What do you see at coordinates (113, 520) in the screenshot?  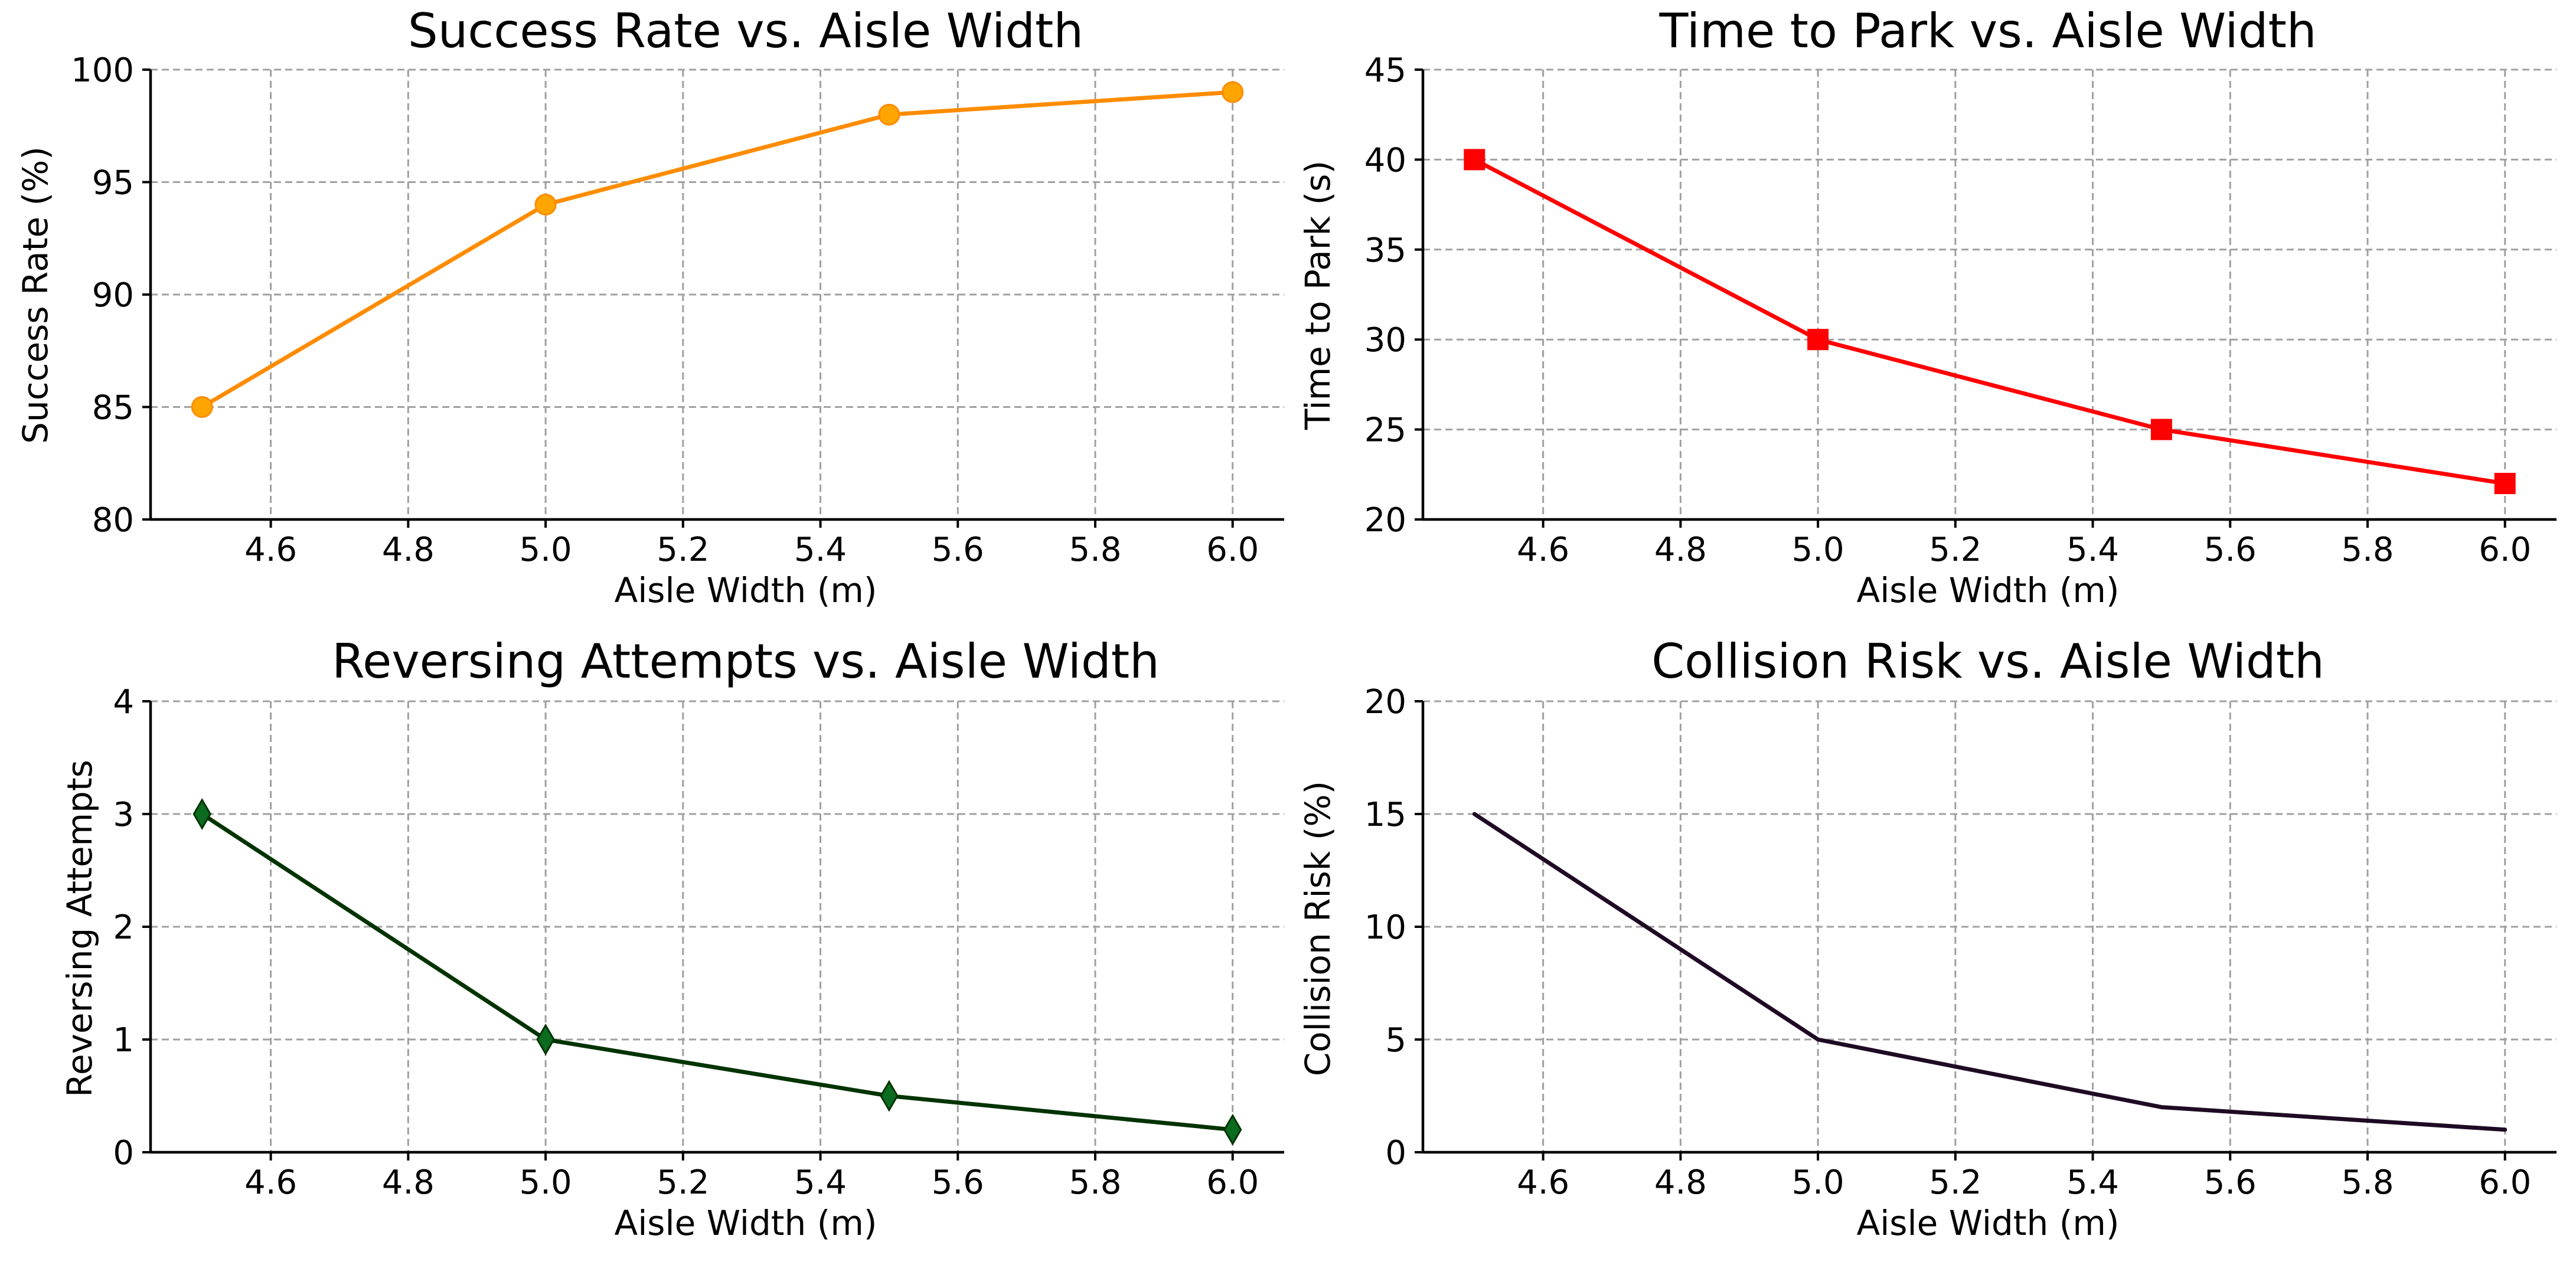 I see `y-tick-label: 80` at bounding box center [113, 520].